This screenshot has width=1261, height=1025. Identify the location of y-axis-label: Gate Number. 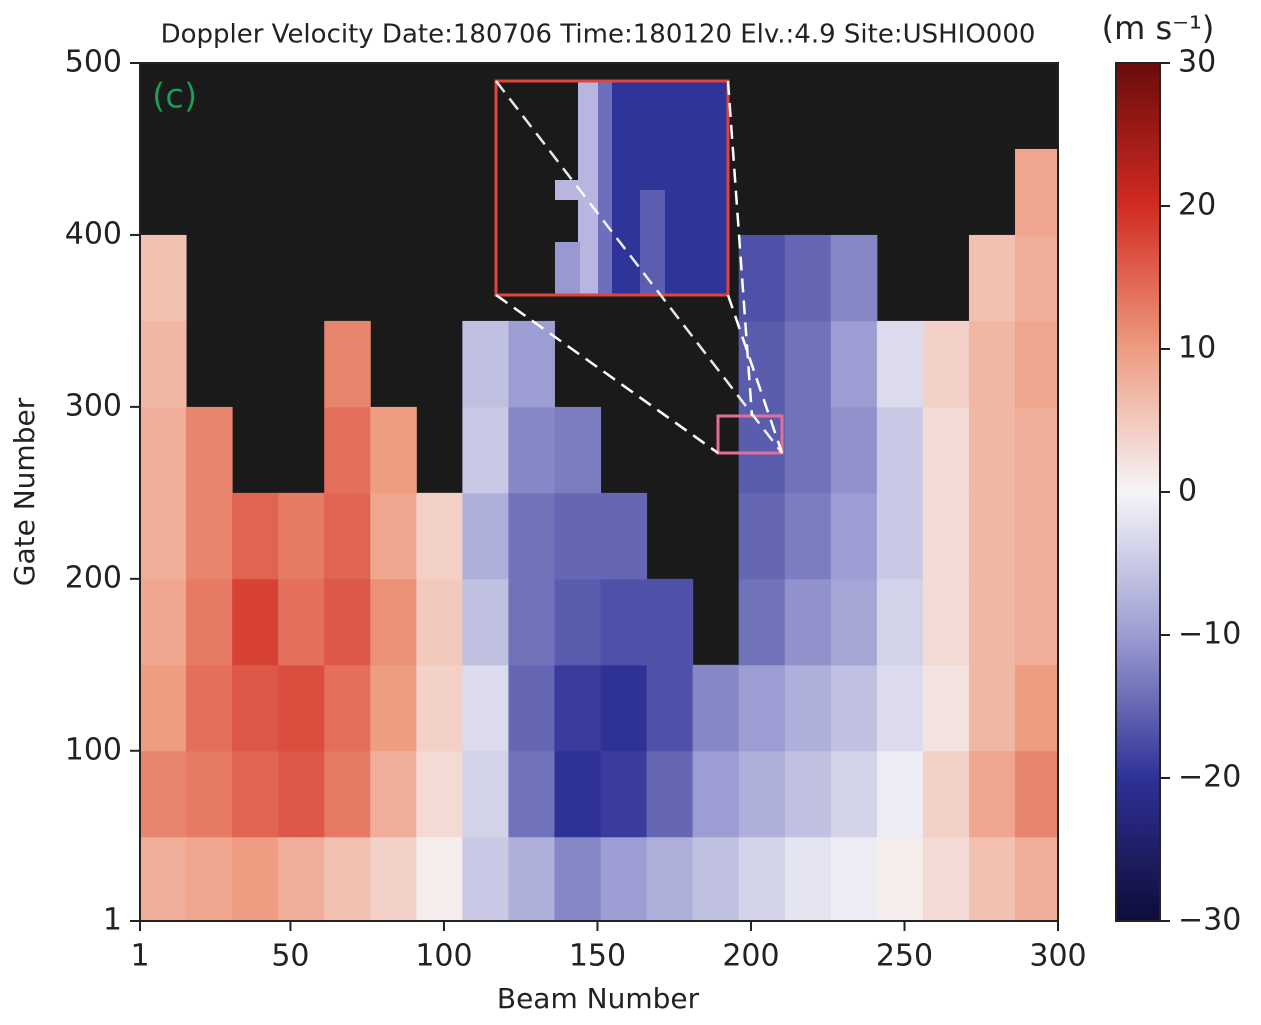
(24, 491).